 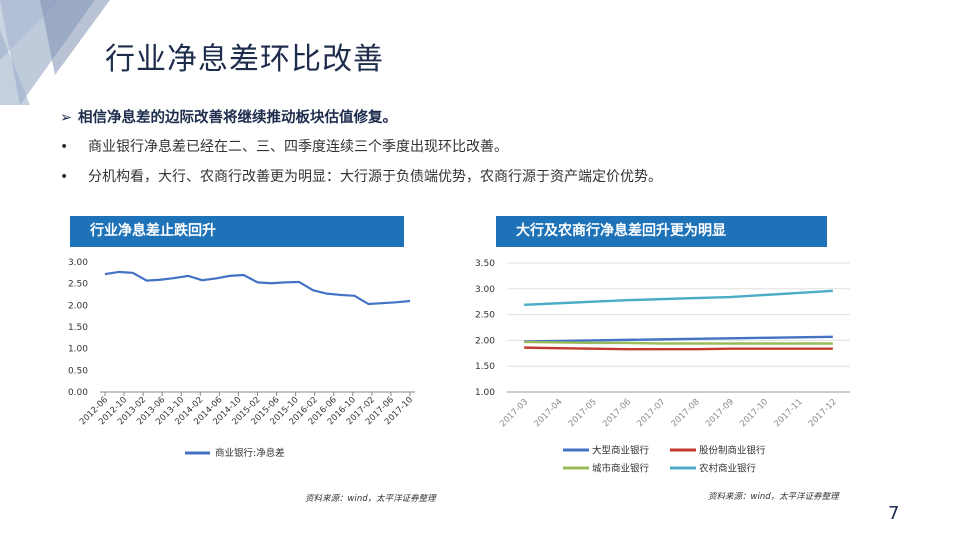 What do you see at coordinates (485, 367) in the screenshot?
I see `chart2-y-tick-label: 1.50` at bounding box center [485, 367].